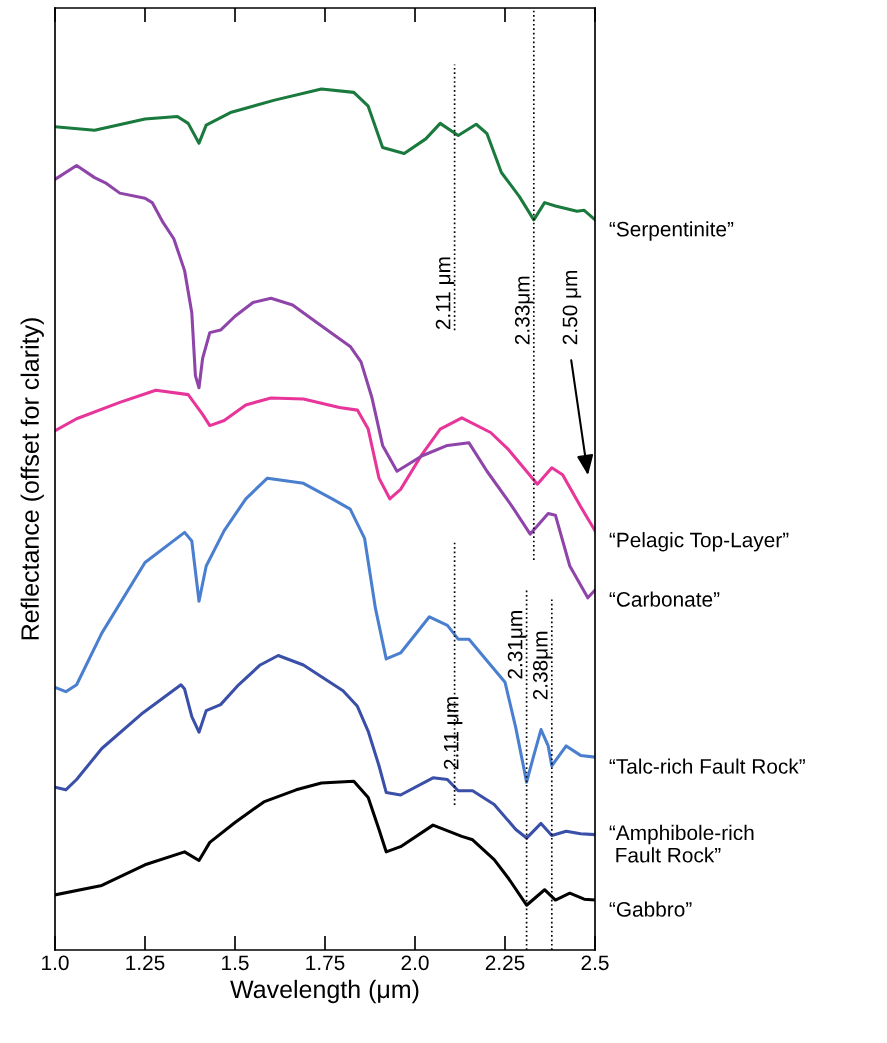  Describe the element at coordinates (517, 645) in the screenshot. I see `ref-line-label: 2.31μm` at that location.